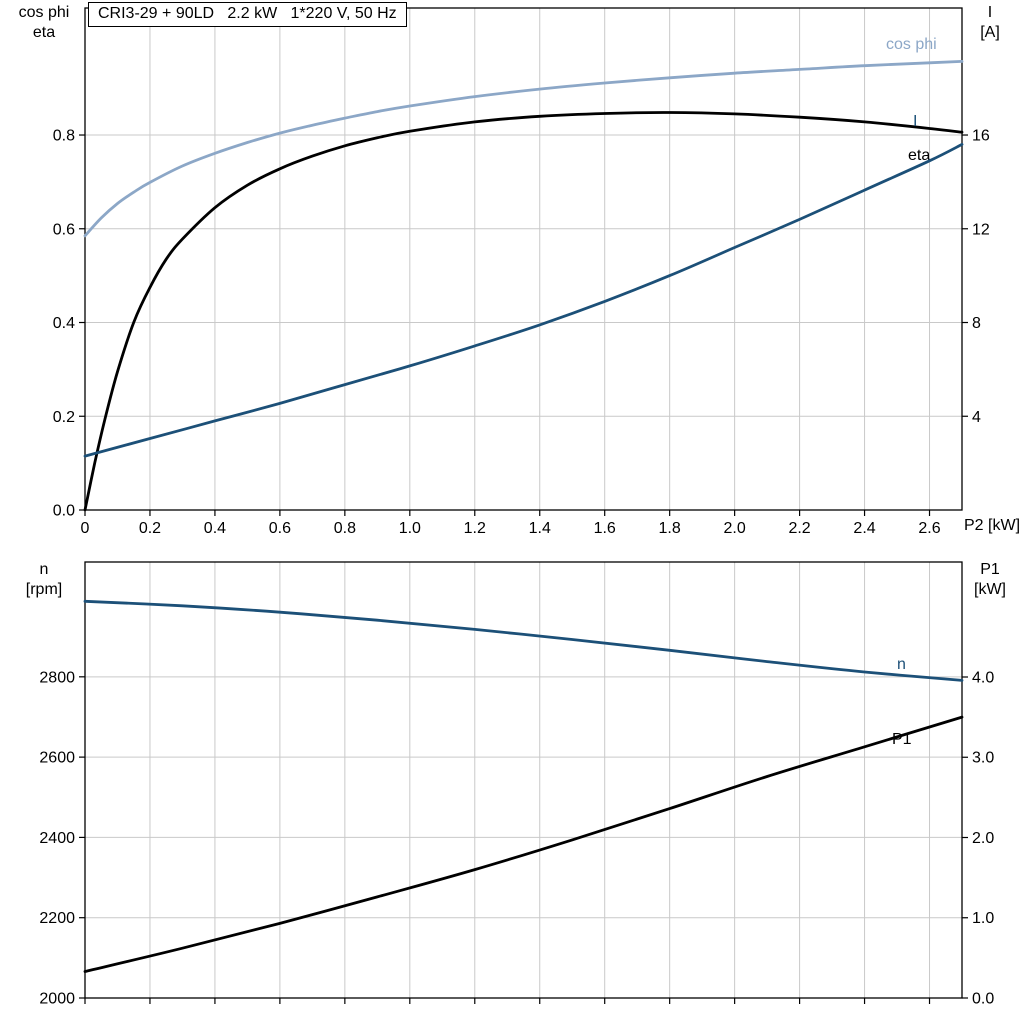 The image size is (1024, 1024). Describe the element at coordinates (523, 640) in the screenshot. I see `curve-n` at that location.